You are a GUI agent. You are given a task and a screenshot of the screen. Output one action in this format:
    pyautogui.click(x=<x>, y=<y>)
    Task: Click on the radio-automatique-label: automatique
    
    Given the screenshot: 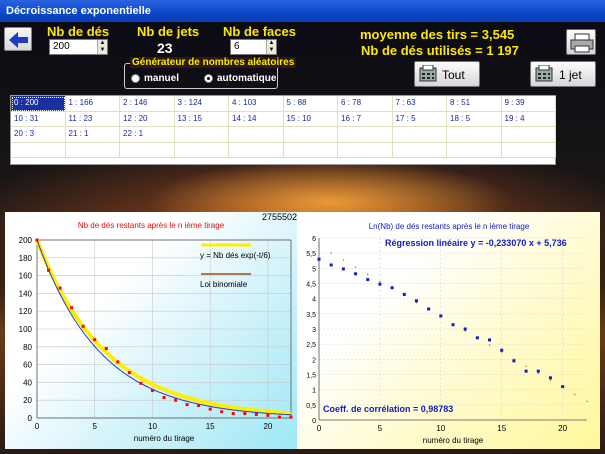 What is the action you would take?
    pyautogui.click(x=247, y=78)
    